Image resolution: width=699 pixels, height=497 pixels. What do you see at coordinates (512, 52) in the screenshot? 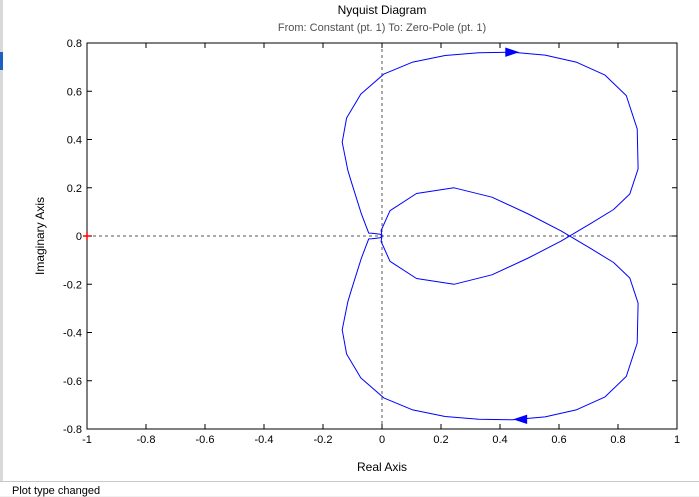
I see `direction-arrow-top` at bounding box center [512, 52].